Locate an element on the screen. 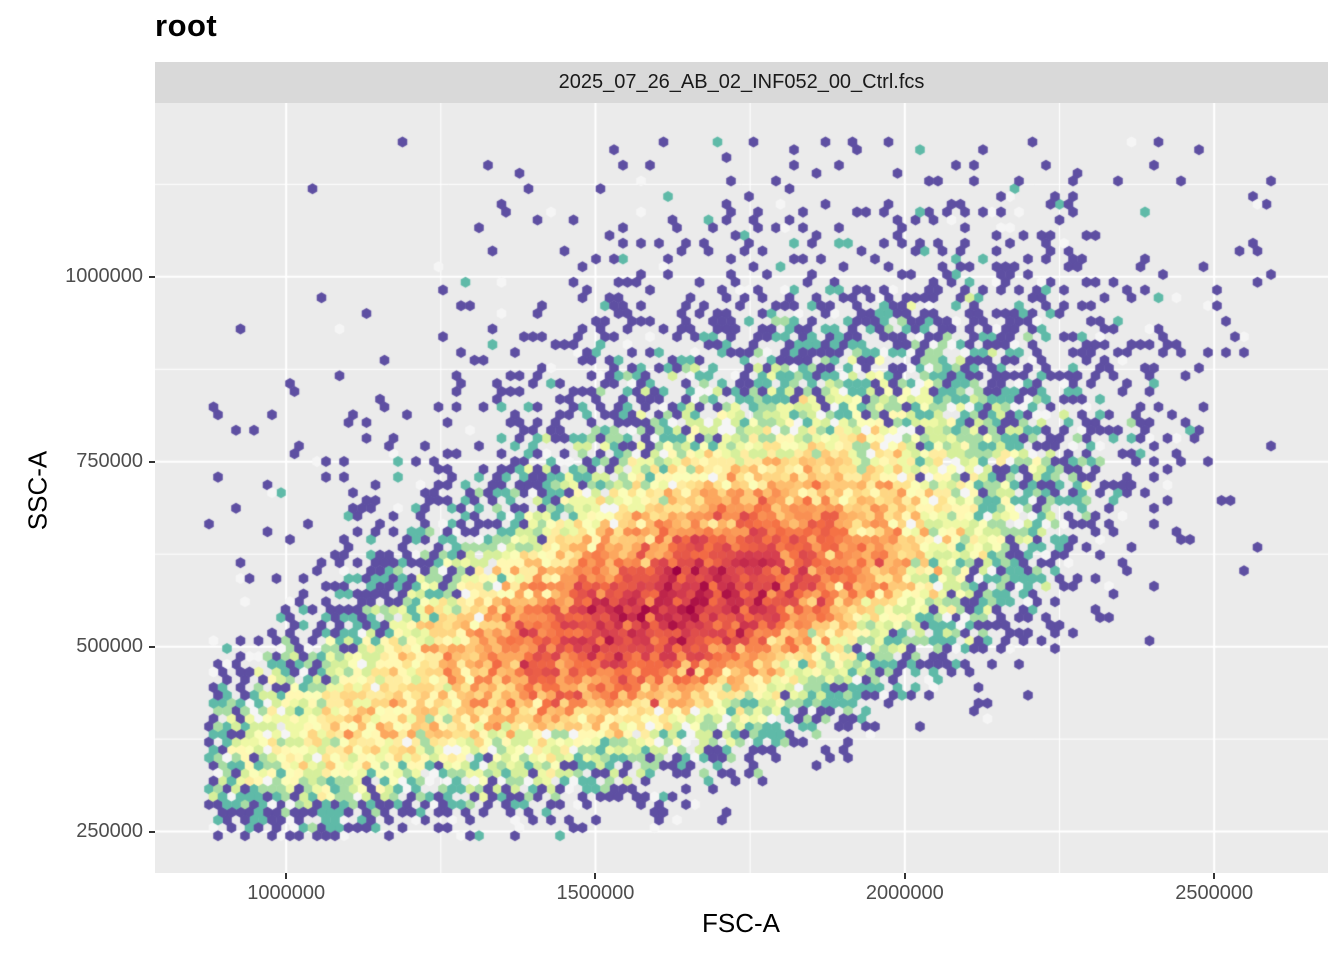 Image resolution: width=1344 pixels, height=960 pixels. facet-strip: 2025_07_26_AB_02_INF052_00_Ctrl.fcs is located at coordinates (741, 82).